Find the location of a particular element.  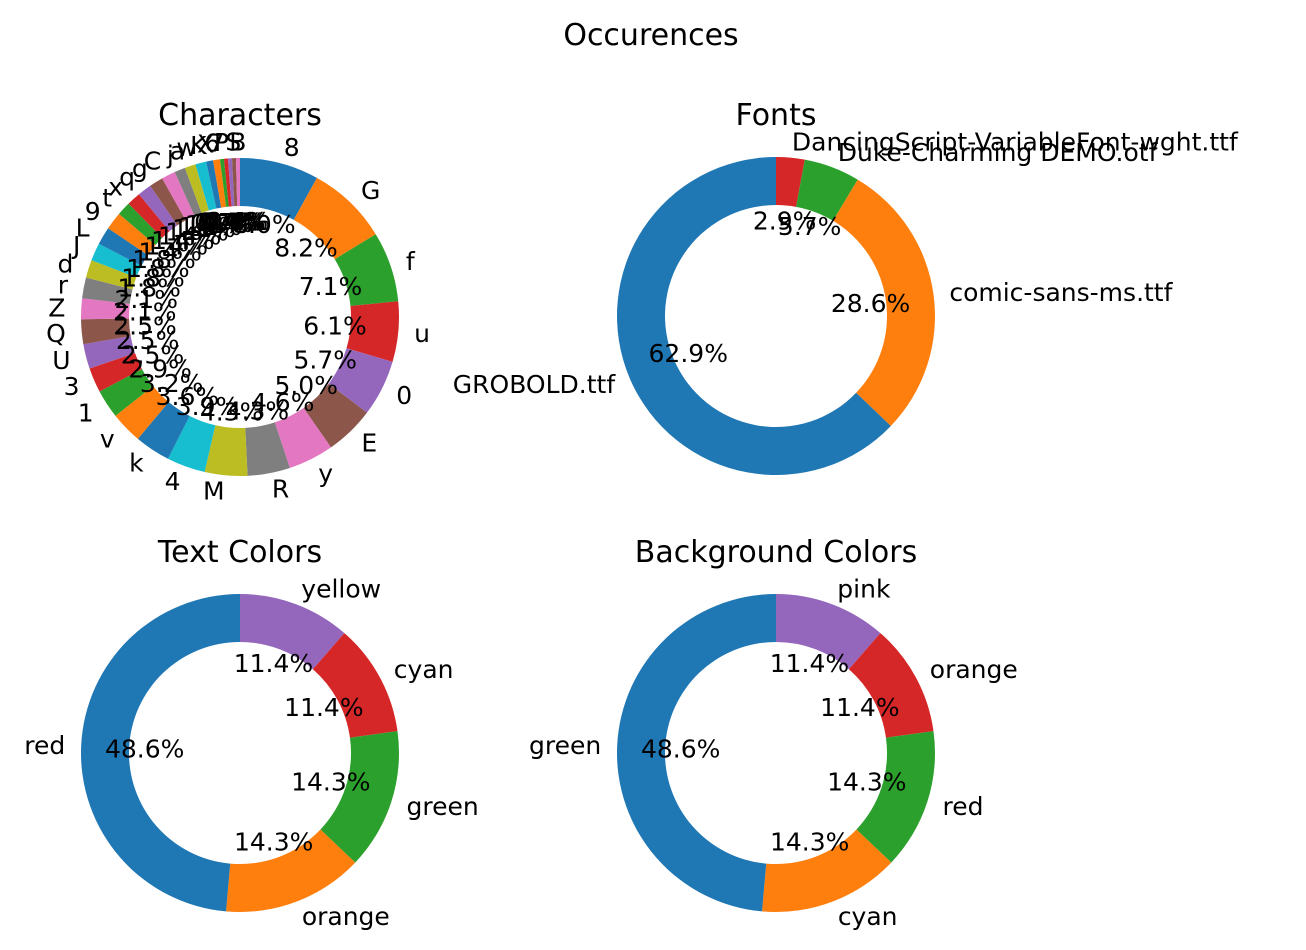

characters-slice-l is located at coordinates (123, 247).